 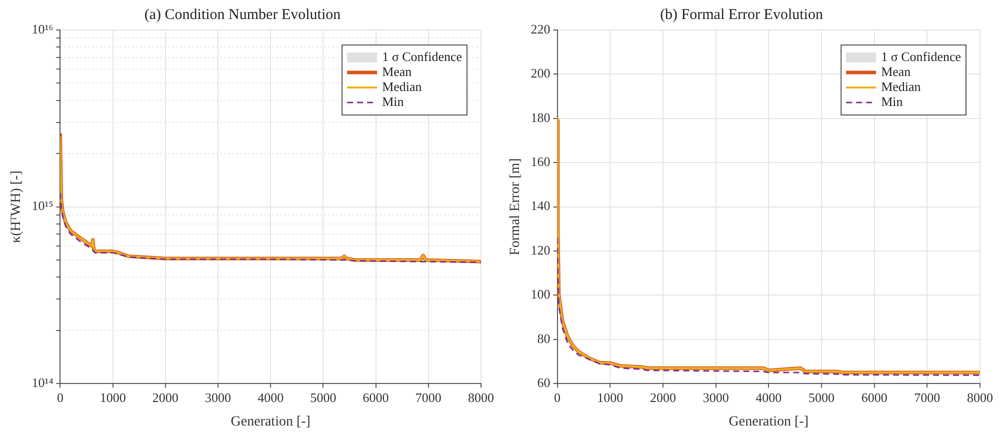 I want to click on y-tick-label: 220, so click(x=540, y=28).